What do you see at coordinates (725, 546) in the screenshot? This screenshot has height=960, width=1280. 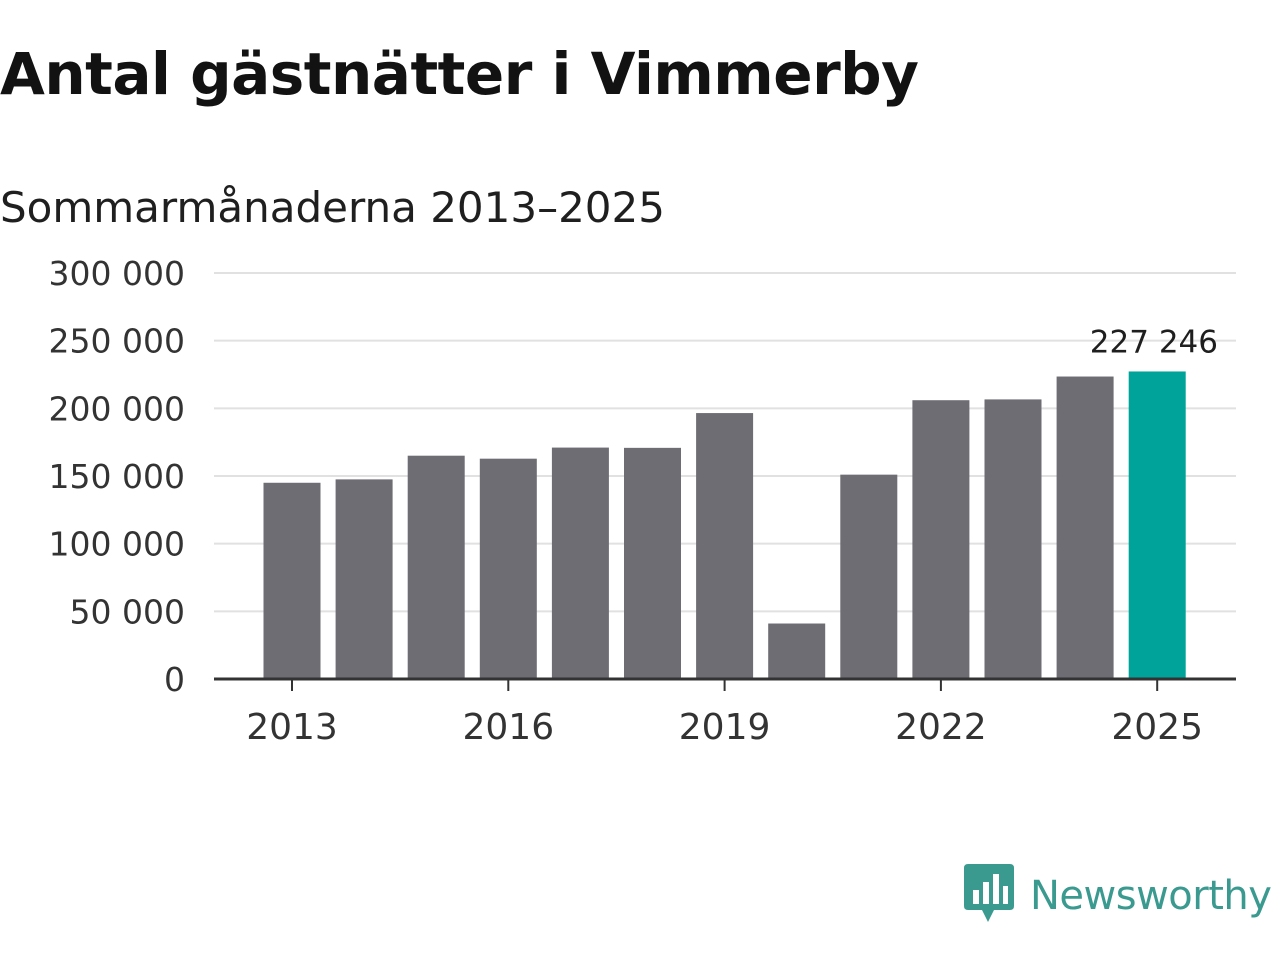 I see `bar-2019` at bounding box center [725, 546].